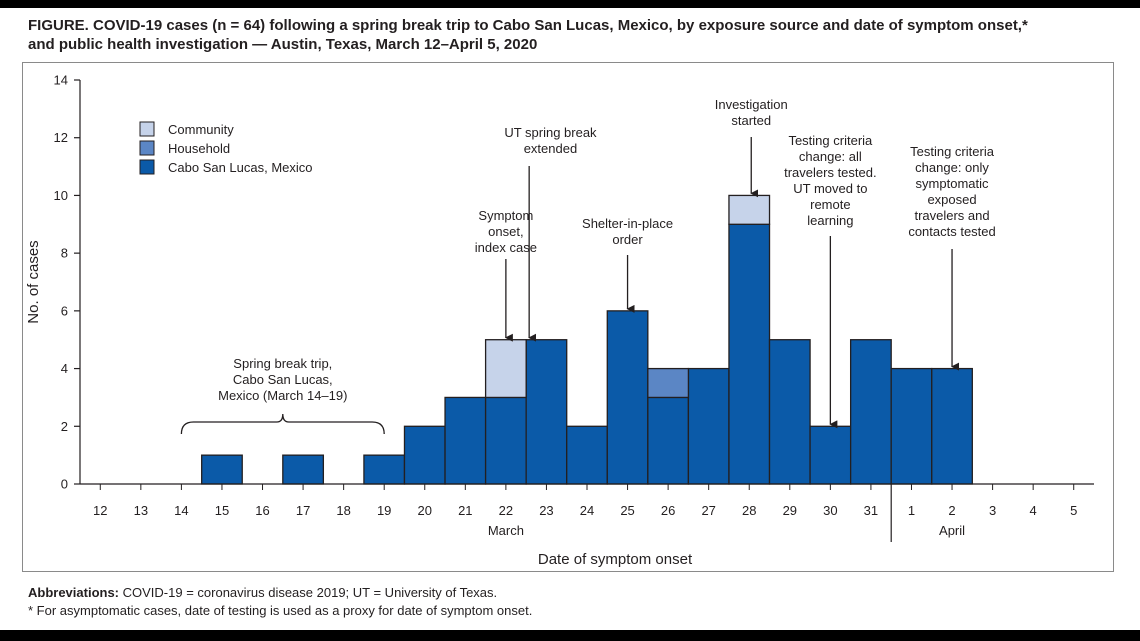  What do you see at coordinates (303, 510) in the screenshot?
I see `x-tick-label-17-5: 17` at bounding box center [303, 510].